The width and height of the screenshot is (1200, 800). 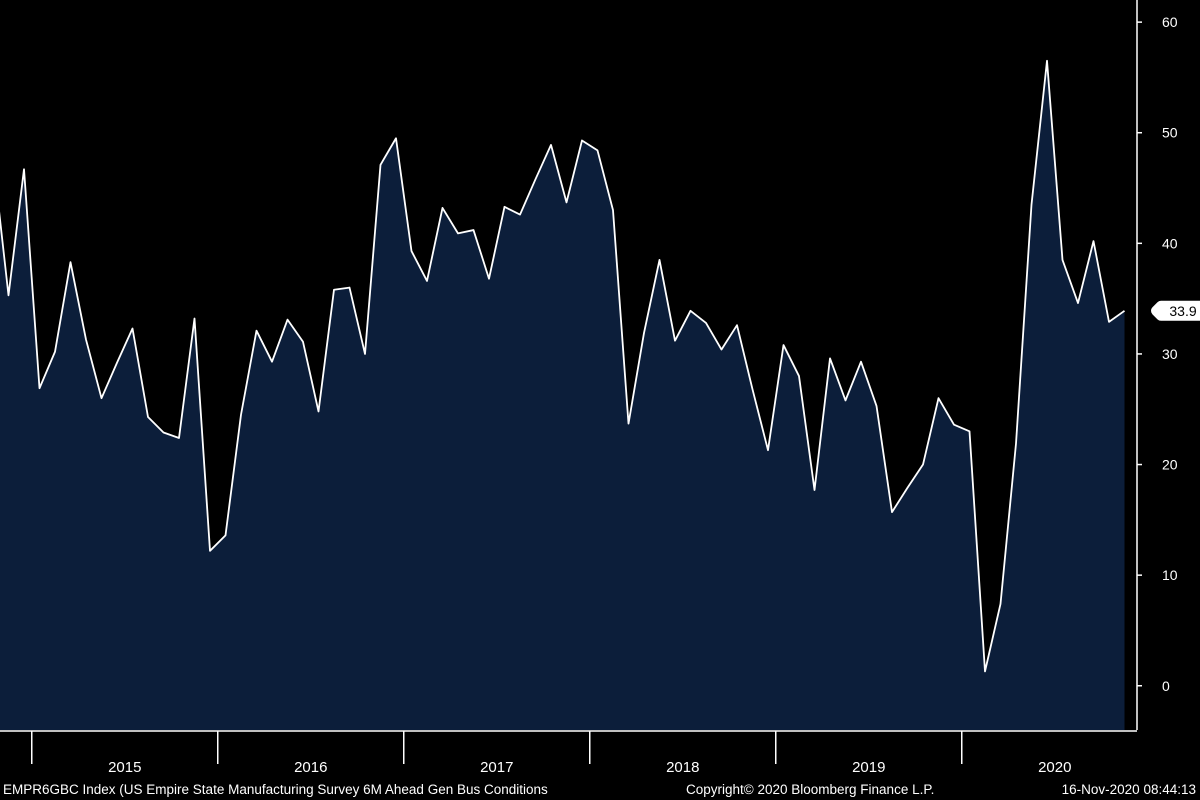 What do you see at coordinates (310, 767) in the screenshot?
I see `x-tick-label-2016: 2016` at bounding box center [310, 767].